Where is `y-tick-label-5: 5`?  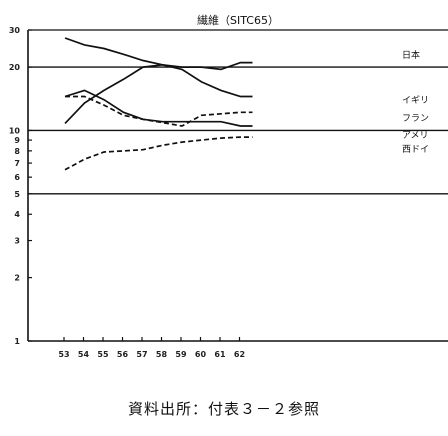
y-tick-label-5: 5 is located at coordinates (17, 194).